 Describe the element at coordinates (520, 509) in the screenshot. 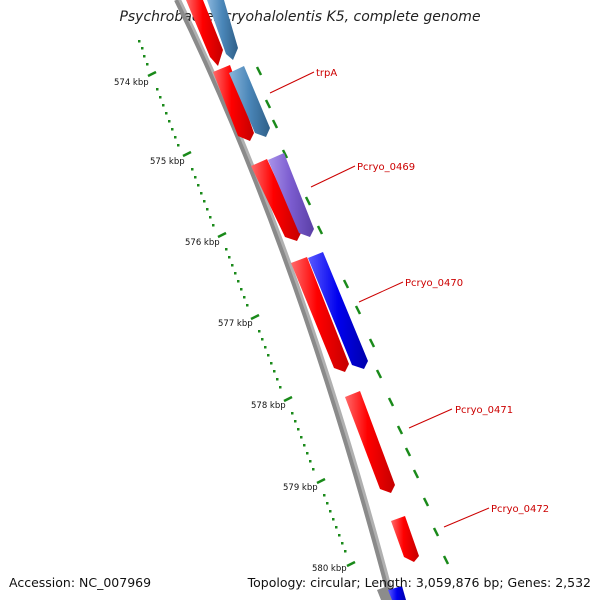

I see `gene-label-pcryo-0472: Pcryo_0472` at that location.